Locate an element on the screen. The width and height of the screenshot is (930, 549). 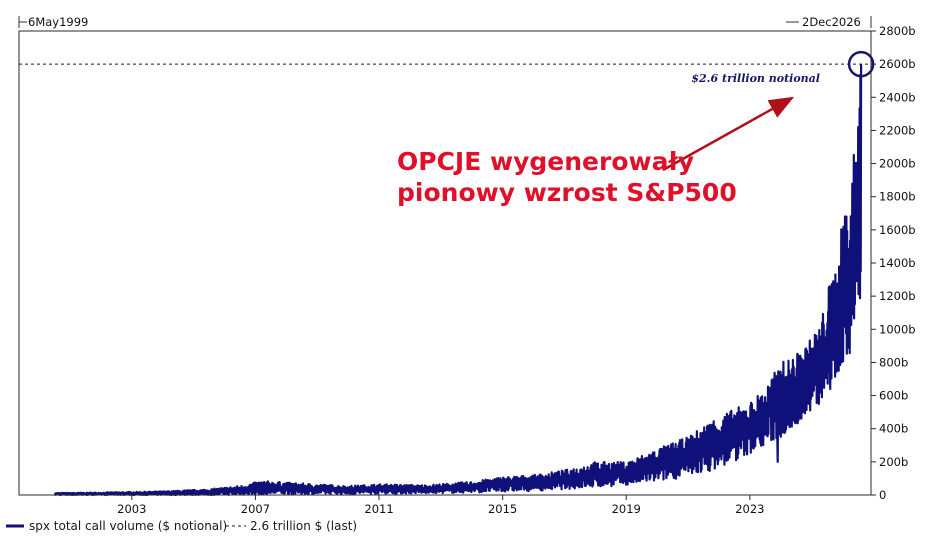
legend-series-label: spx total call volume ($ notional) is located at coordinates (128, 526).